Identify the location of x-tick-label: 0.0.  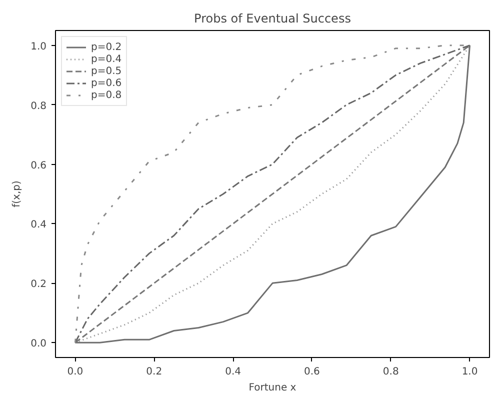
(75, 372).